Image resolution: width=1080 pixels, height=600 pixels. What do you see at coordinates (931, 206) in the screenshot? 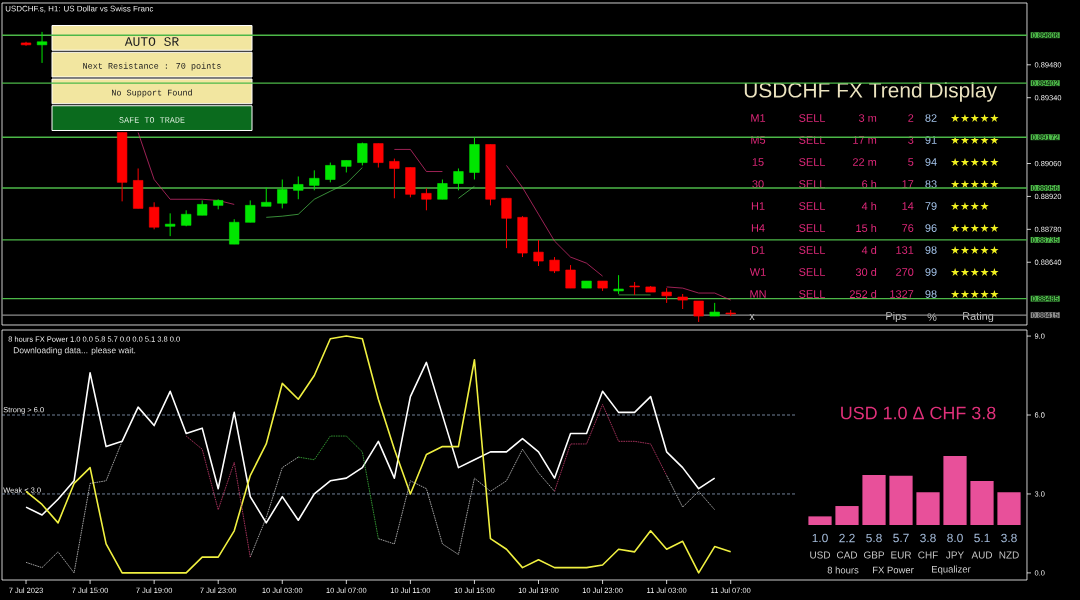
I see `annotation: 79` at bounding box center [931, 206].